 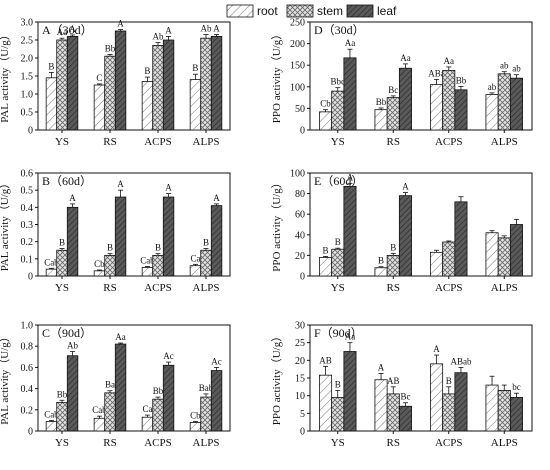 What do you see at coordinates (360, 11) in the screenshot?
I see `legend-swatch-leaf` at bounding box center [360, 11].